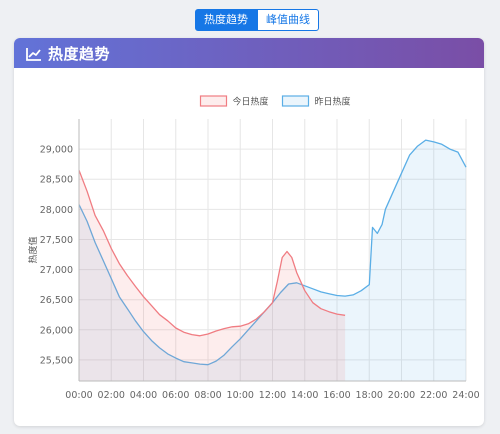 The width and height of the screenshot is (500, 434). I want to click on y-tick-label: 28,000, so click(56, 210).